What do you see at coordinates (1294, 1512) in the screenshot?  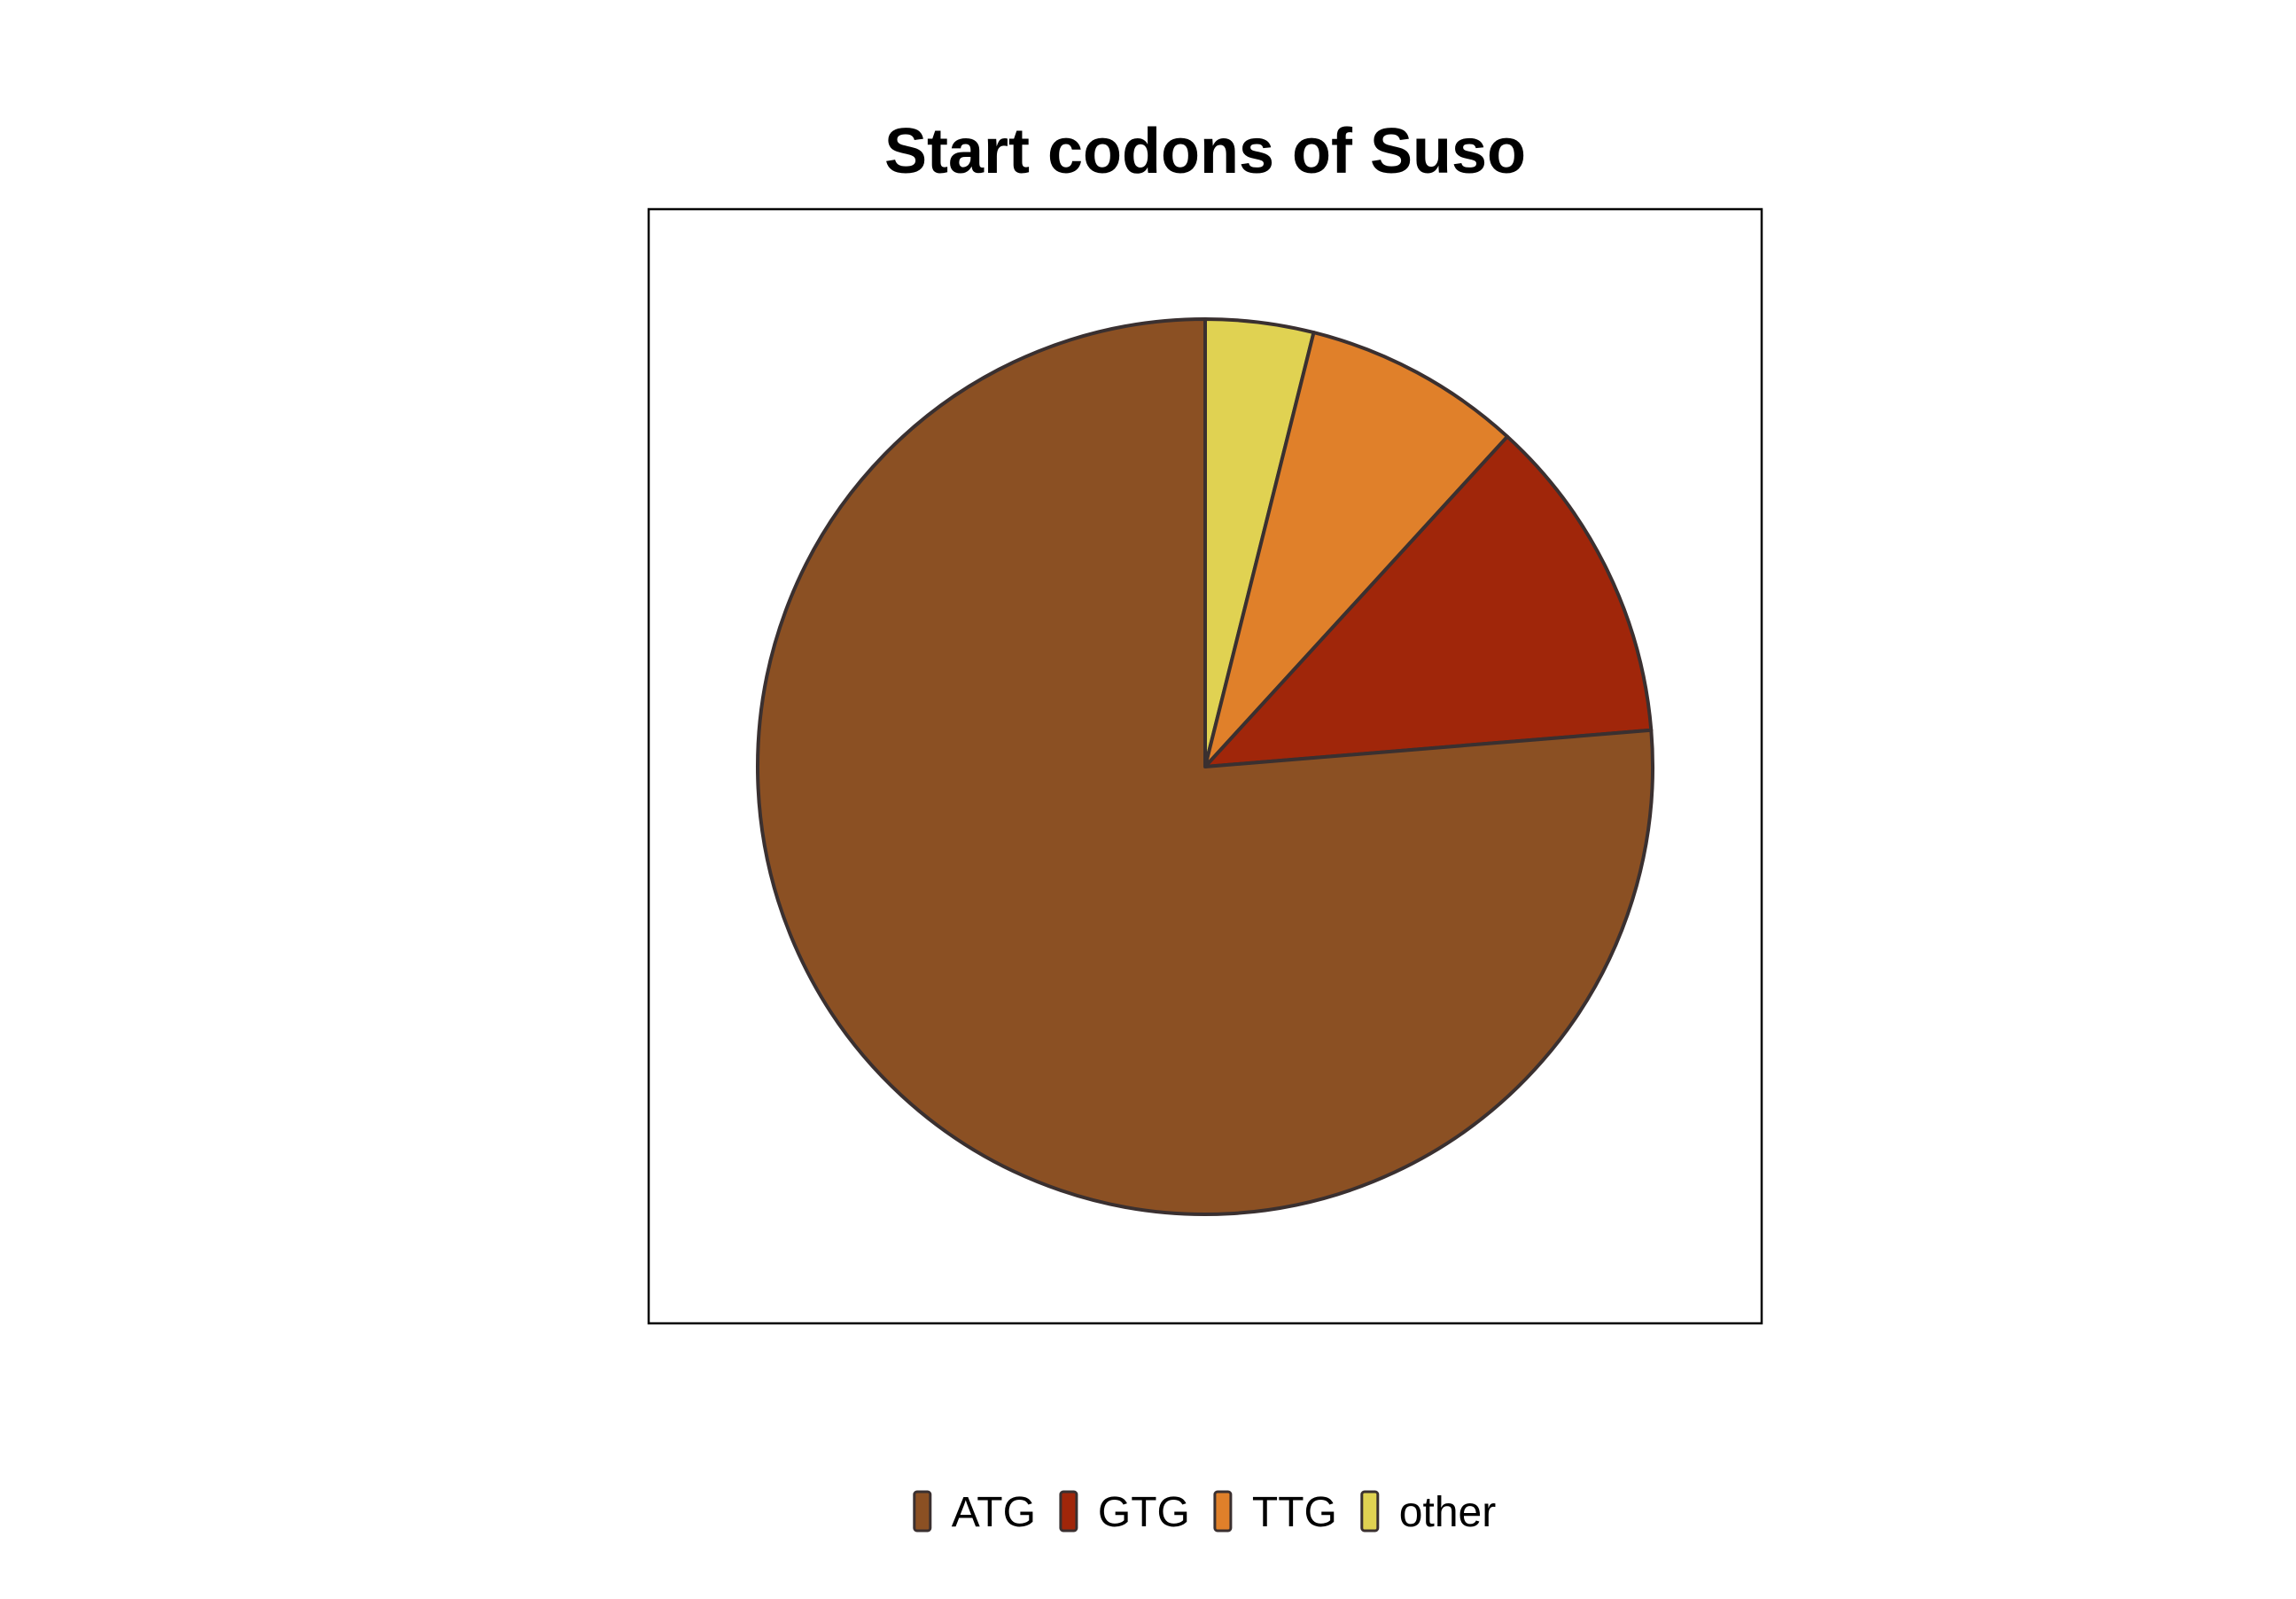 I see `legend-label-ttg: TTG` at bounding box center [1294, 1512].